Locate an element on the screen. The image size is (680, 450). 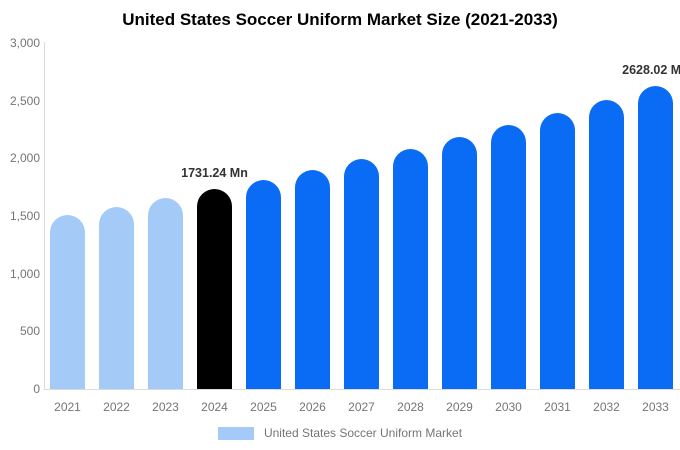
bar-2027 is located at coordinates (361, 274).